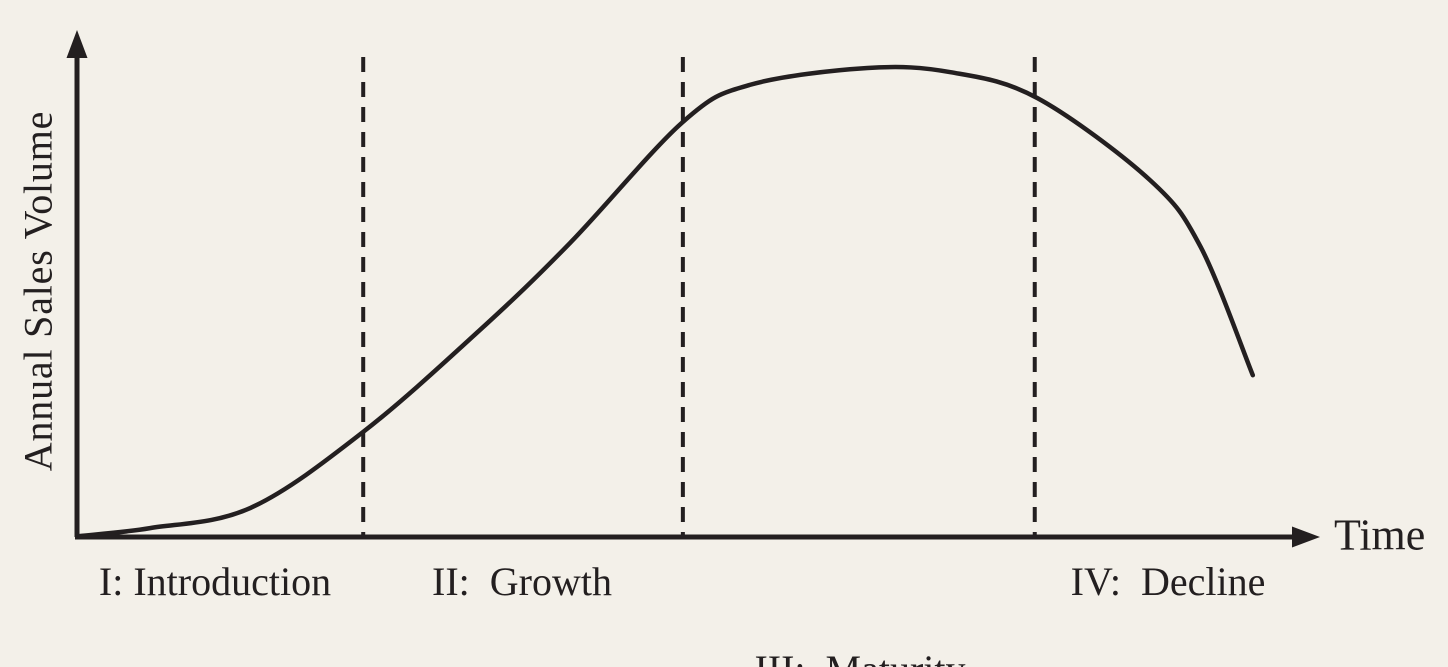 The image size is (1448, 667). Describe the element at coordinates (215, 581) in the screenshot. I see `phase-label-introduction: I: Introduction` at that location.